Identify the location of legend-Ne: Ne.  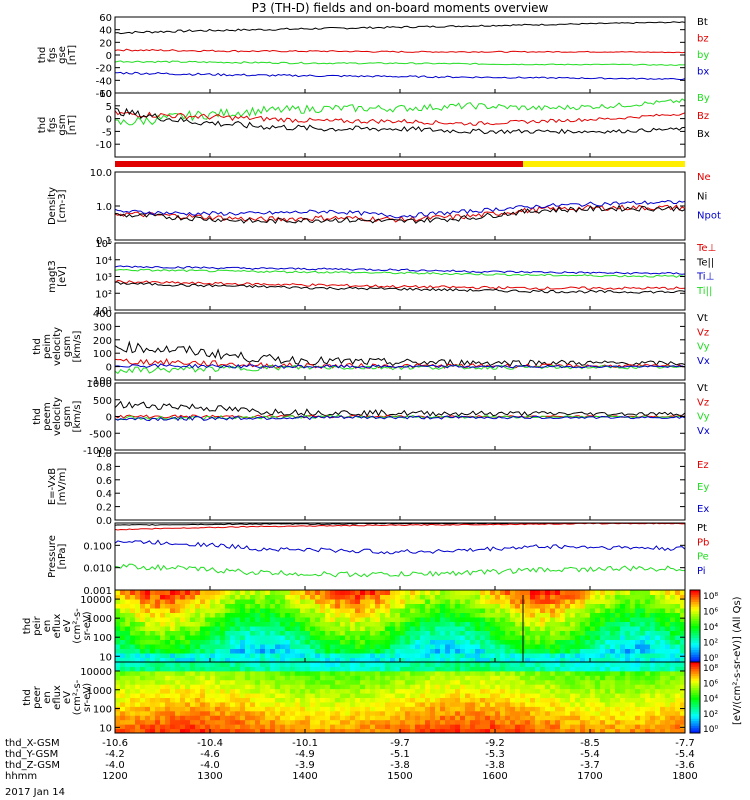
(704, 177).